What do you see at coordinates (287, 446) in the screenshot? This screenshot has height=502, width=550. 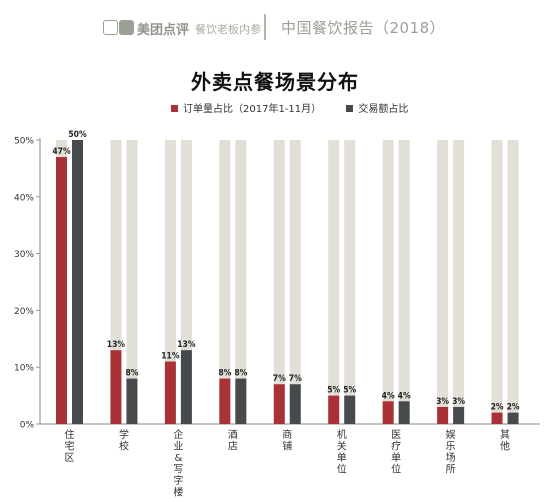 I see `x-tick-label-char: 铺` at bounding box center [287, 446].